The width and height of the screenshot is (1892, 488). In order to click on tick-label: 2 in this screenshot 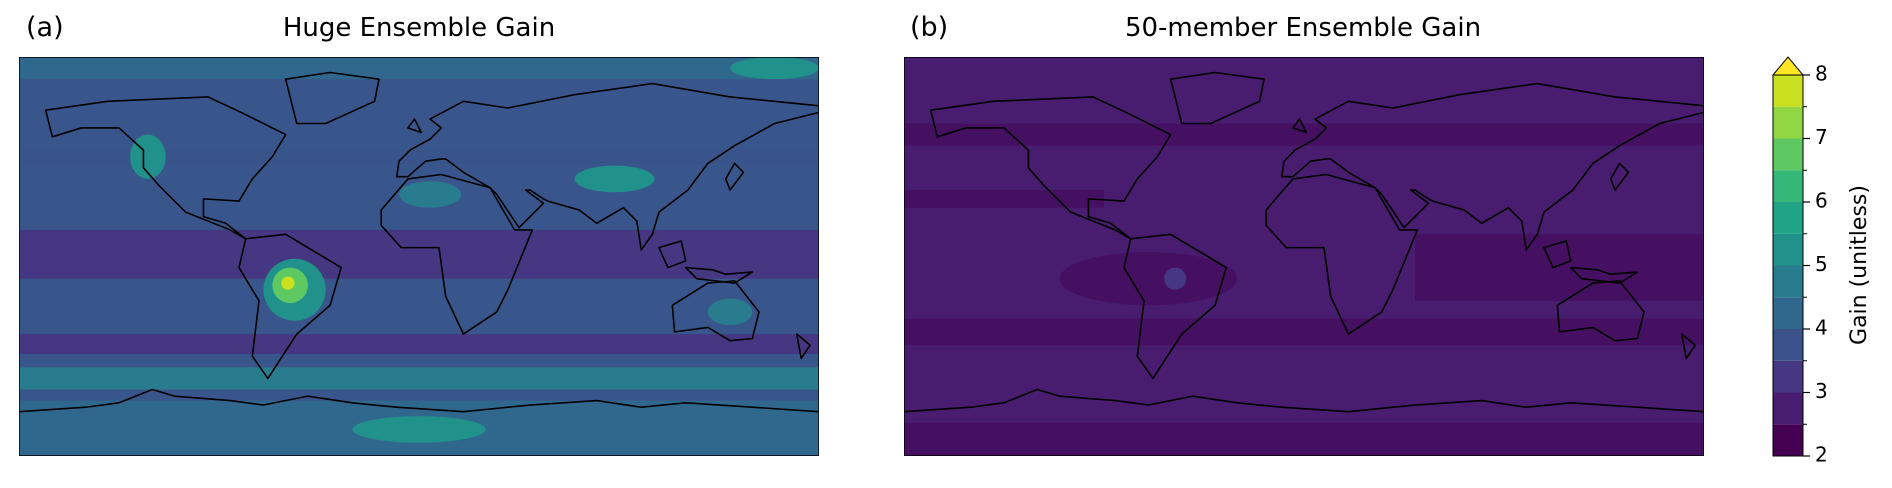, I will do `click(1821, 455)`.